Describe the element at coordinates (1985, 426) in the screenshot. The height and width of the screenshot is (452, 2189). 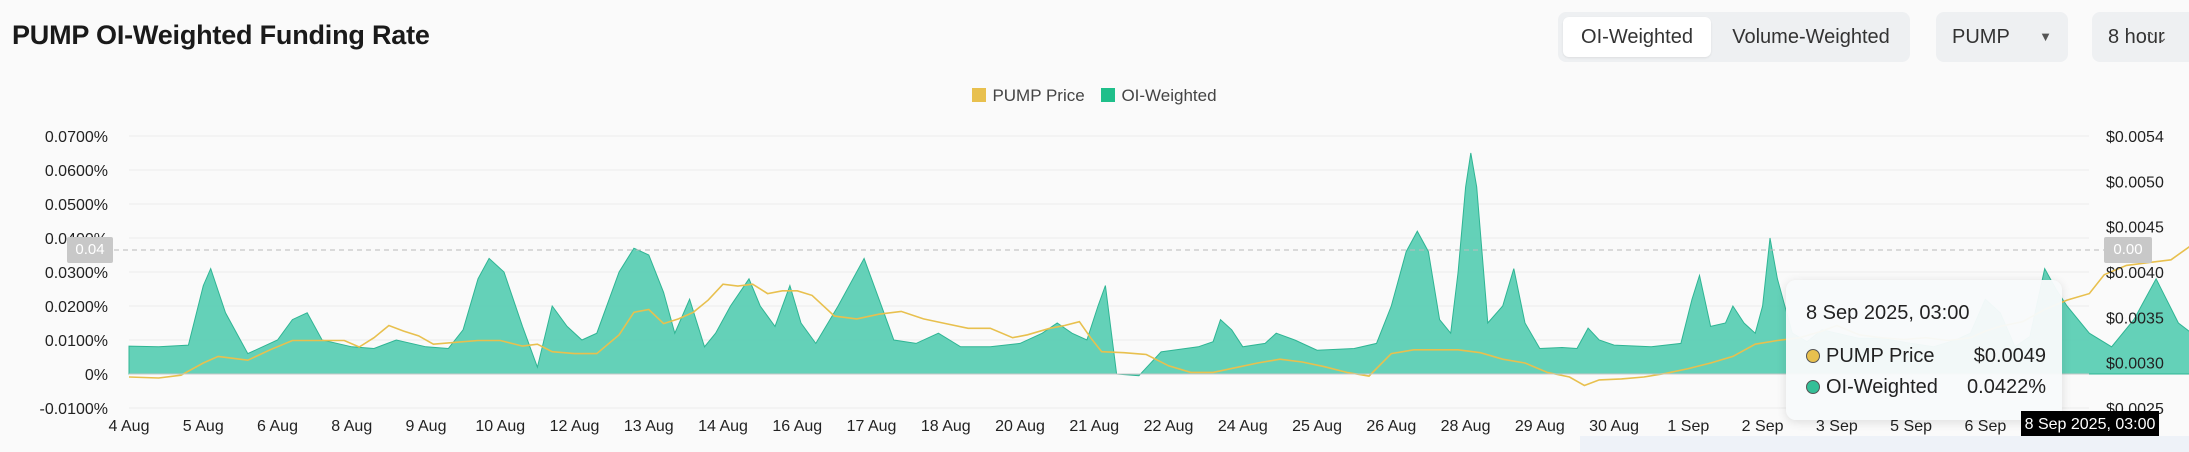
I see `x-tick-label: 6 Sep` at that location.